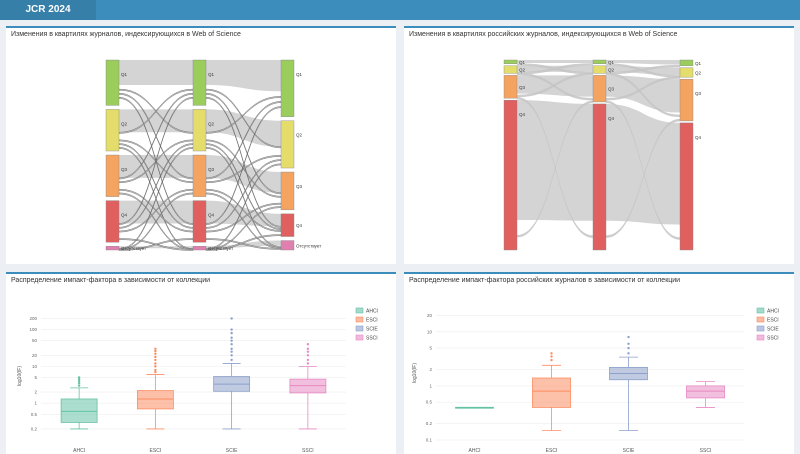 This screenshot has width=800, height=454. I want to click on legend-label: SSCI, so click(372, 339).